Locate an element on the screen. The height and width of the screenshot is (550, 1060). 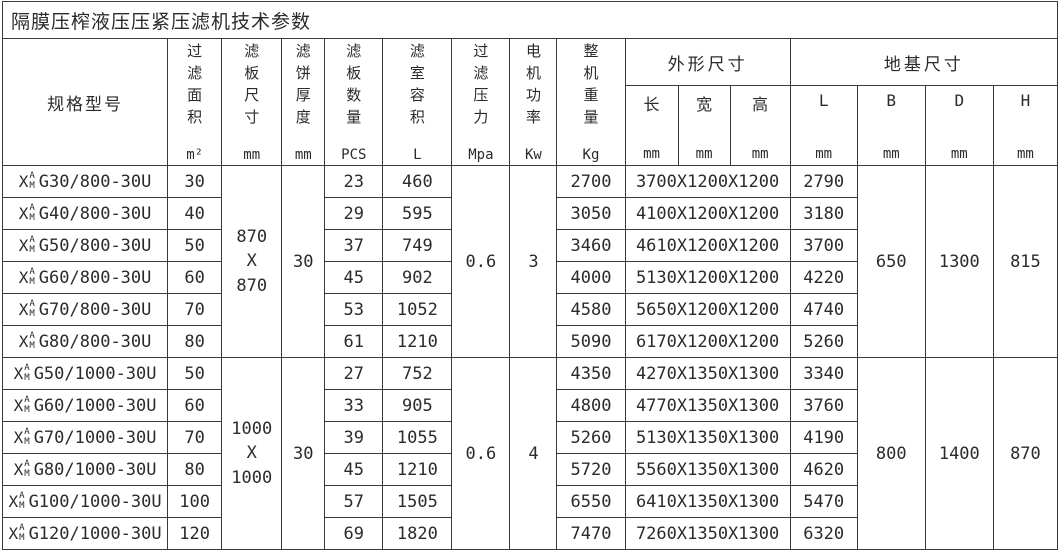
foundation-l-cell: 3340 is located at coordinates (823, 373).